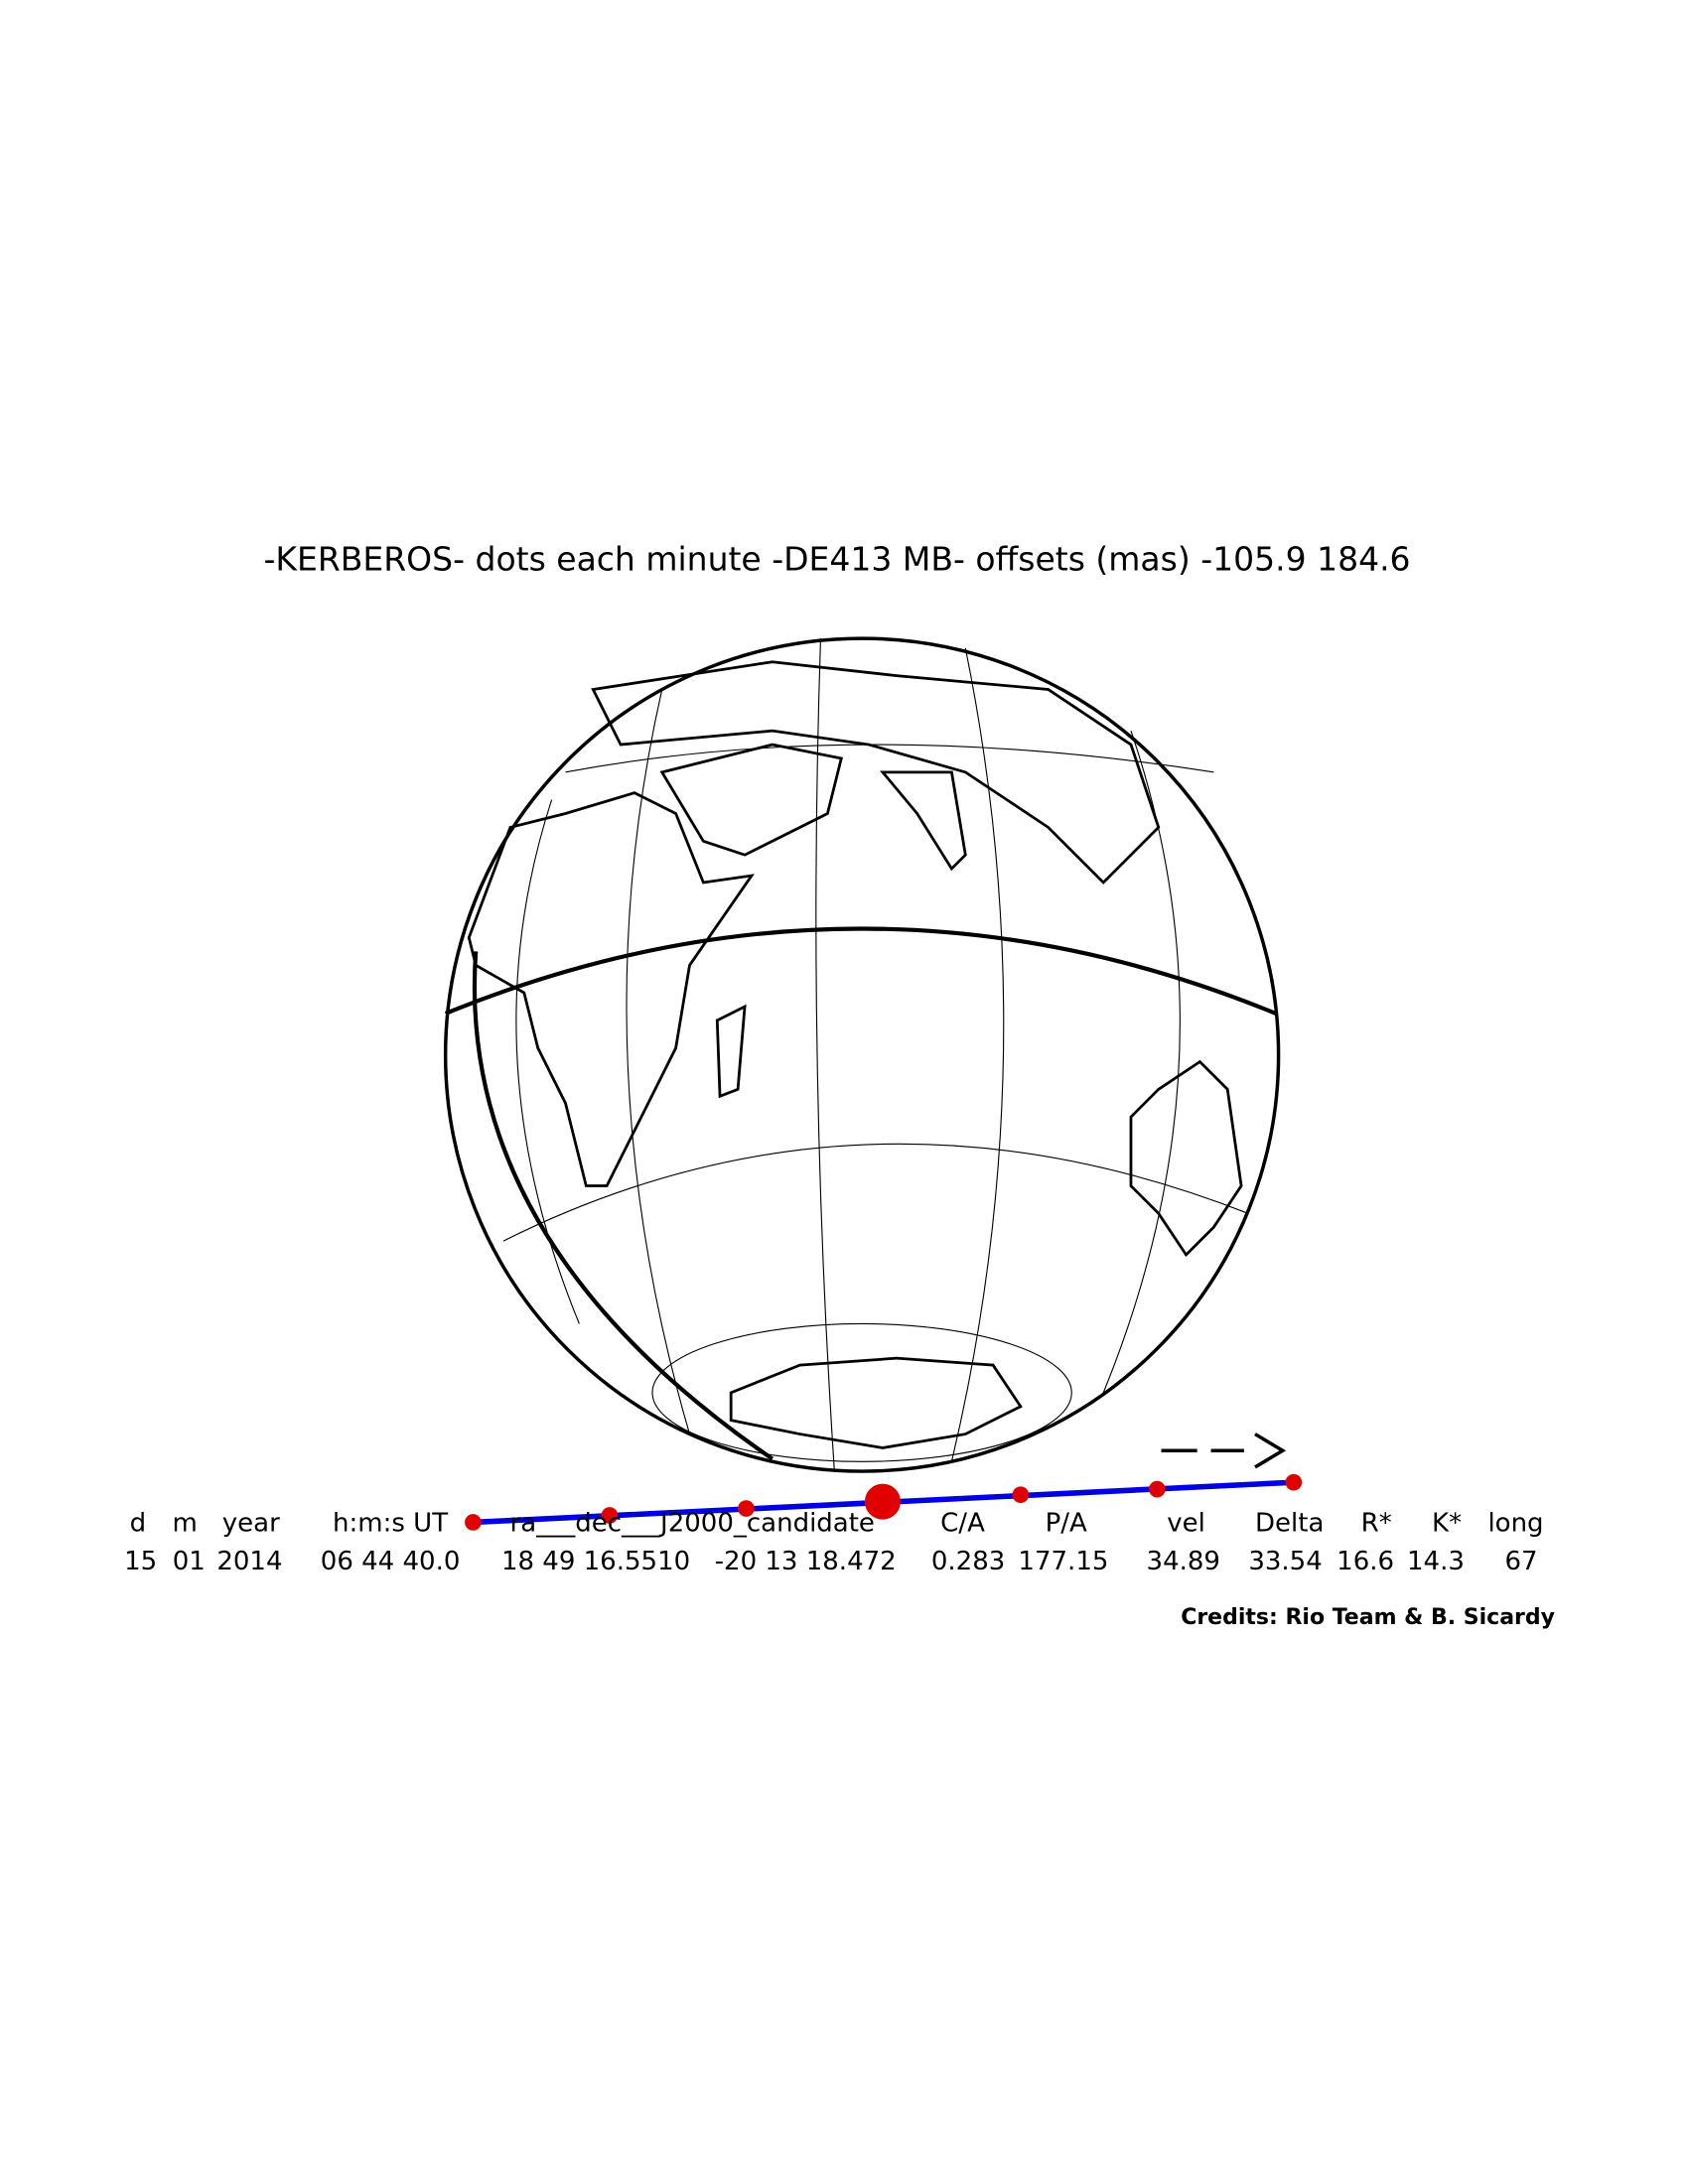 The height and width of the screenshot is (2184, 1688). What do you see at coordinates (1376, 1523) in the screenshot?
I see `table-header: R*` at bounding box center [1376, 1523].